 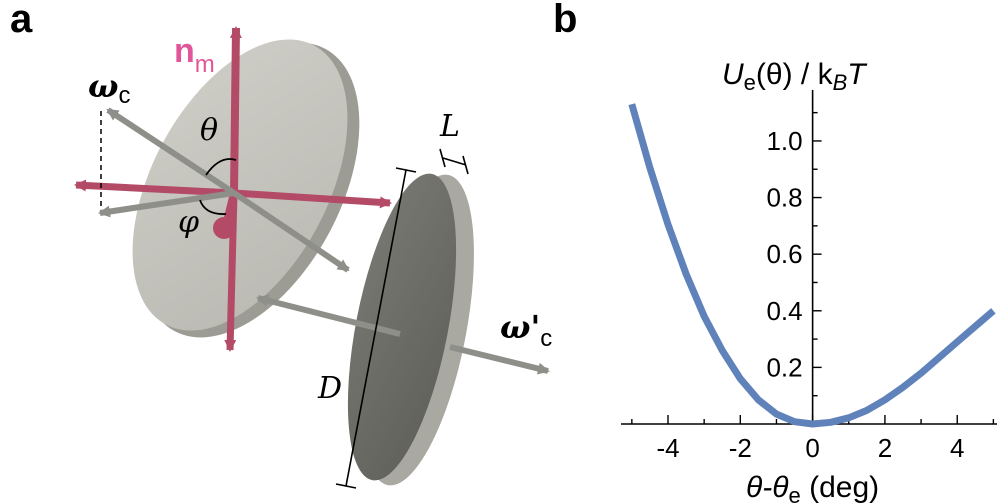 What do you see at coordinates (795, 76) in the screenshot?
I see `y-axis-label: Ue(θ) / kBT` at bounding box center [795, 76].